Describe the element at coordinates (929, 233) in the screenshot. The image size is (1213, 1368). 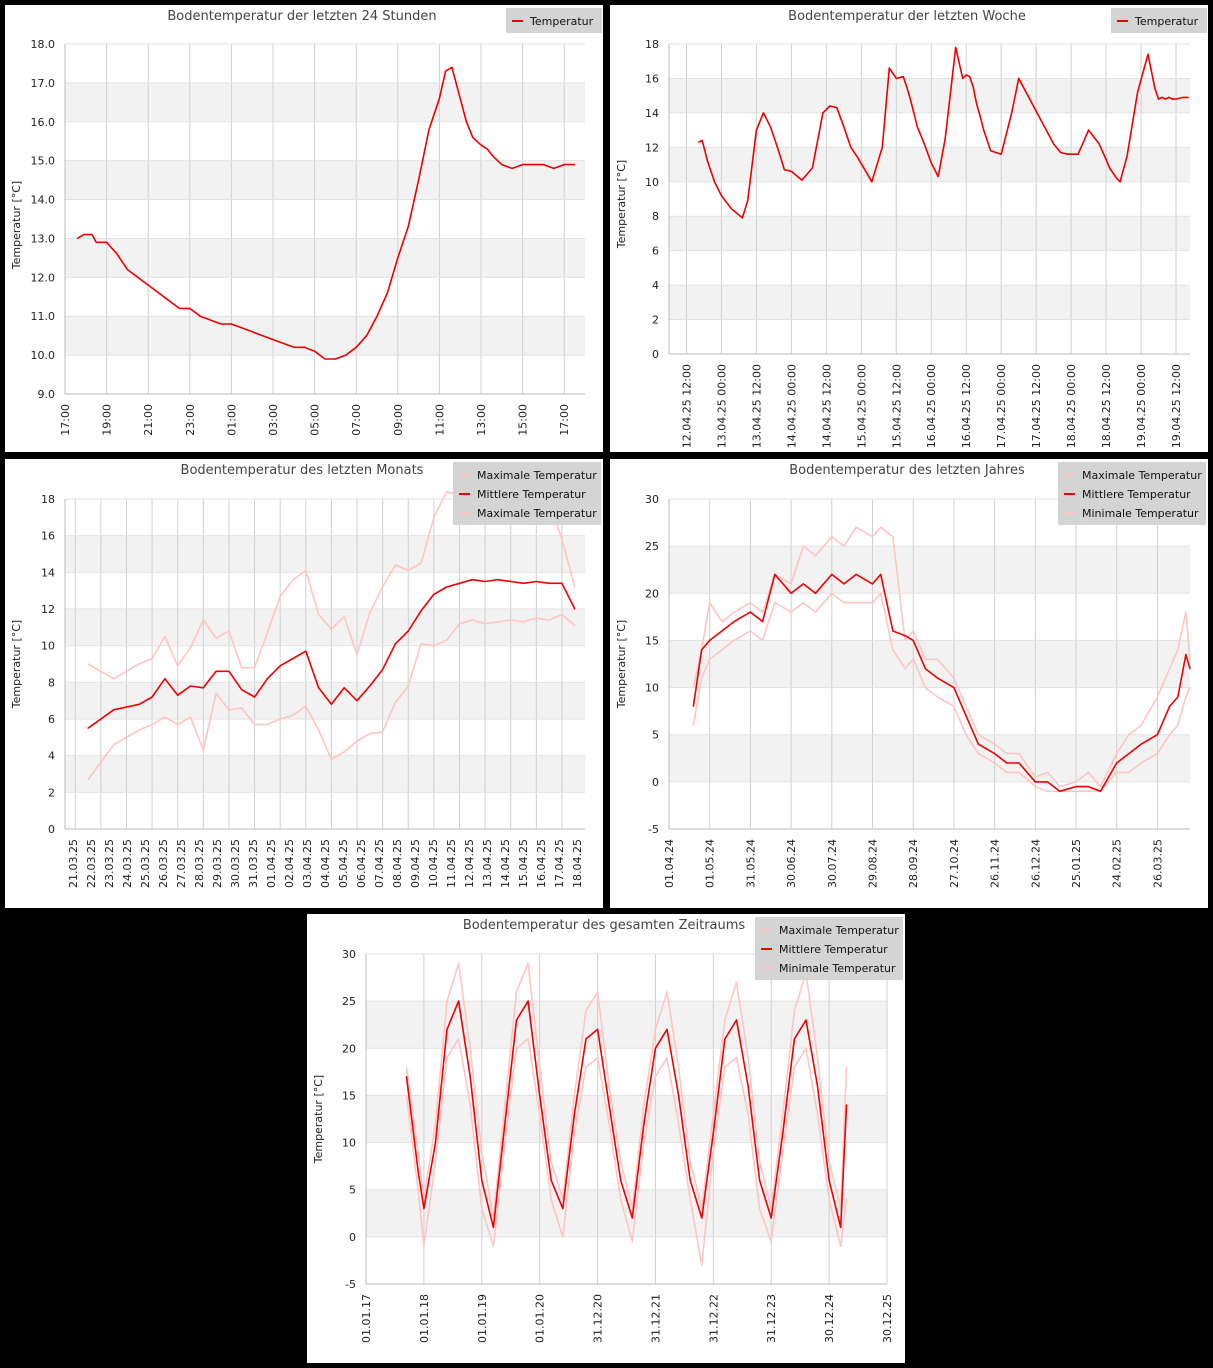
I see `grid-band` at that location.